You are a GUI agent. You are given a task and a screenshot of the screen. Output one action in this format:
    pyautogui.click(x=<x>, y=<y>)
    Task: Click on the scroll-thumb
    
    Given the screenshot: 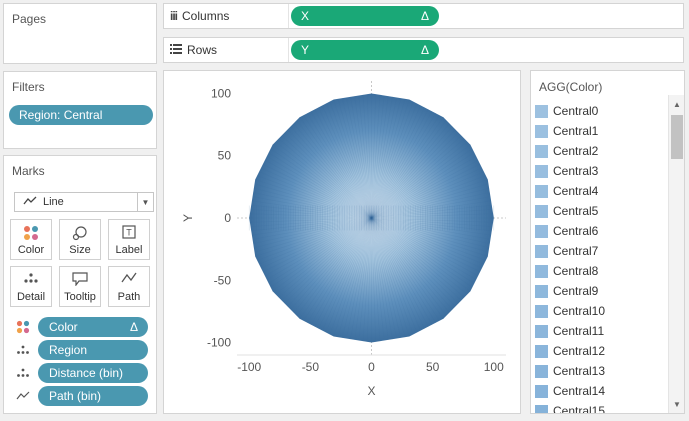 What is the action you would take?
    pyautogui.click(x=677, y=137)
    